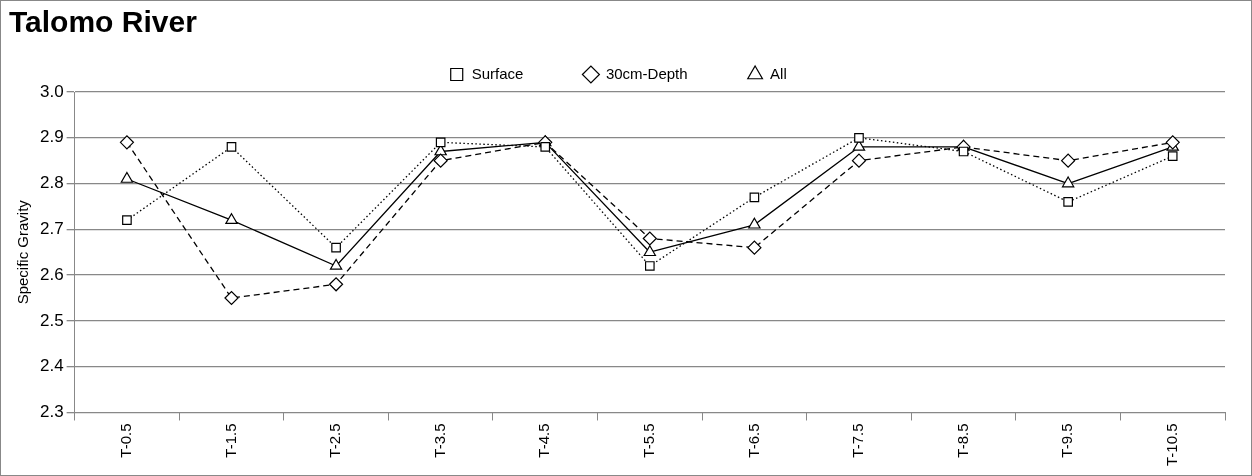  I want to click on x-tick-label: T-1.5, so click(230, 440).